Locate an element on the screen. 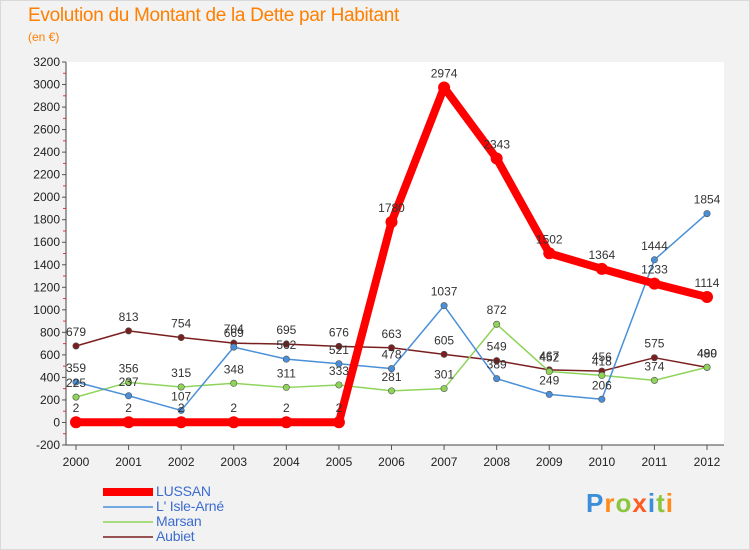 The width and height of the screenshot is (750, 550). logo-letter: x is located at coordinates (640, 503).